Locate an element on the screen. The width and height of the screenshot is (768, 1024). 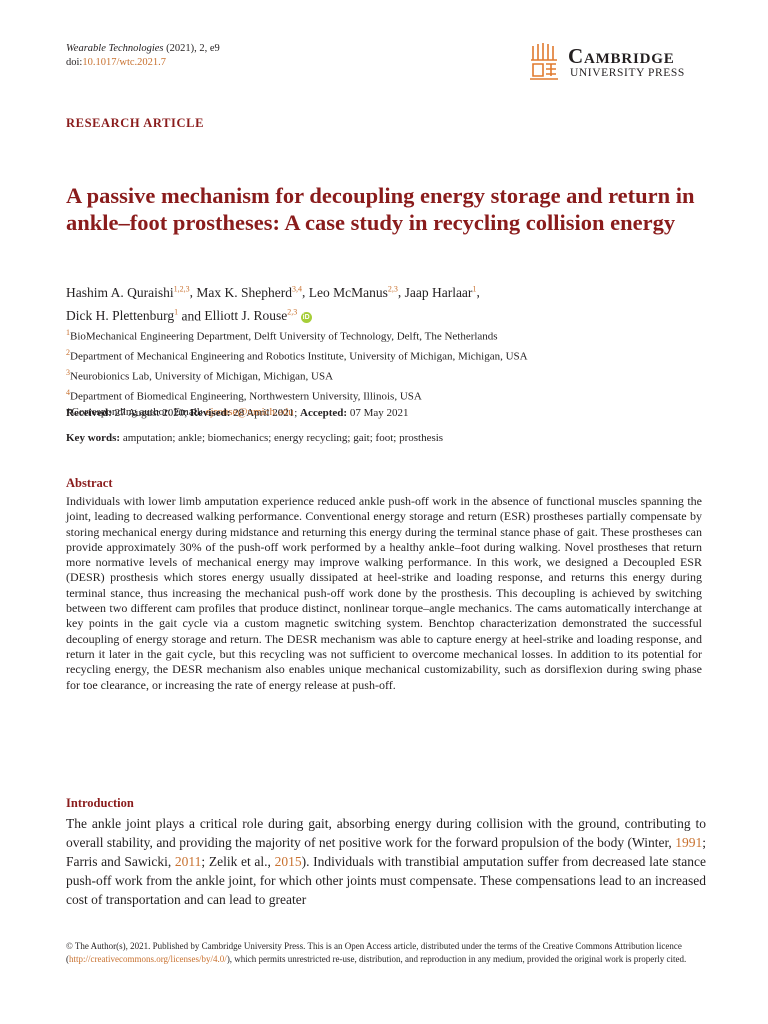
publisher-logo: Cambridge UNIVERSITY PRESS is located at coordinates (623, 63).